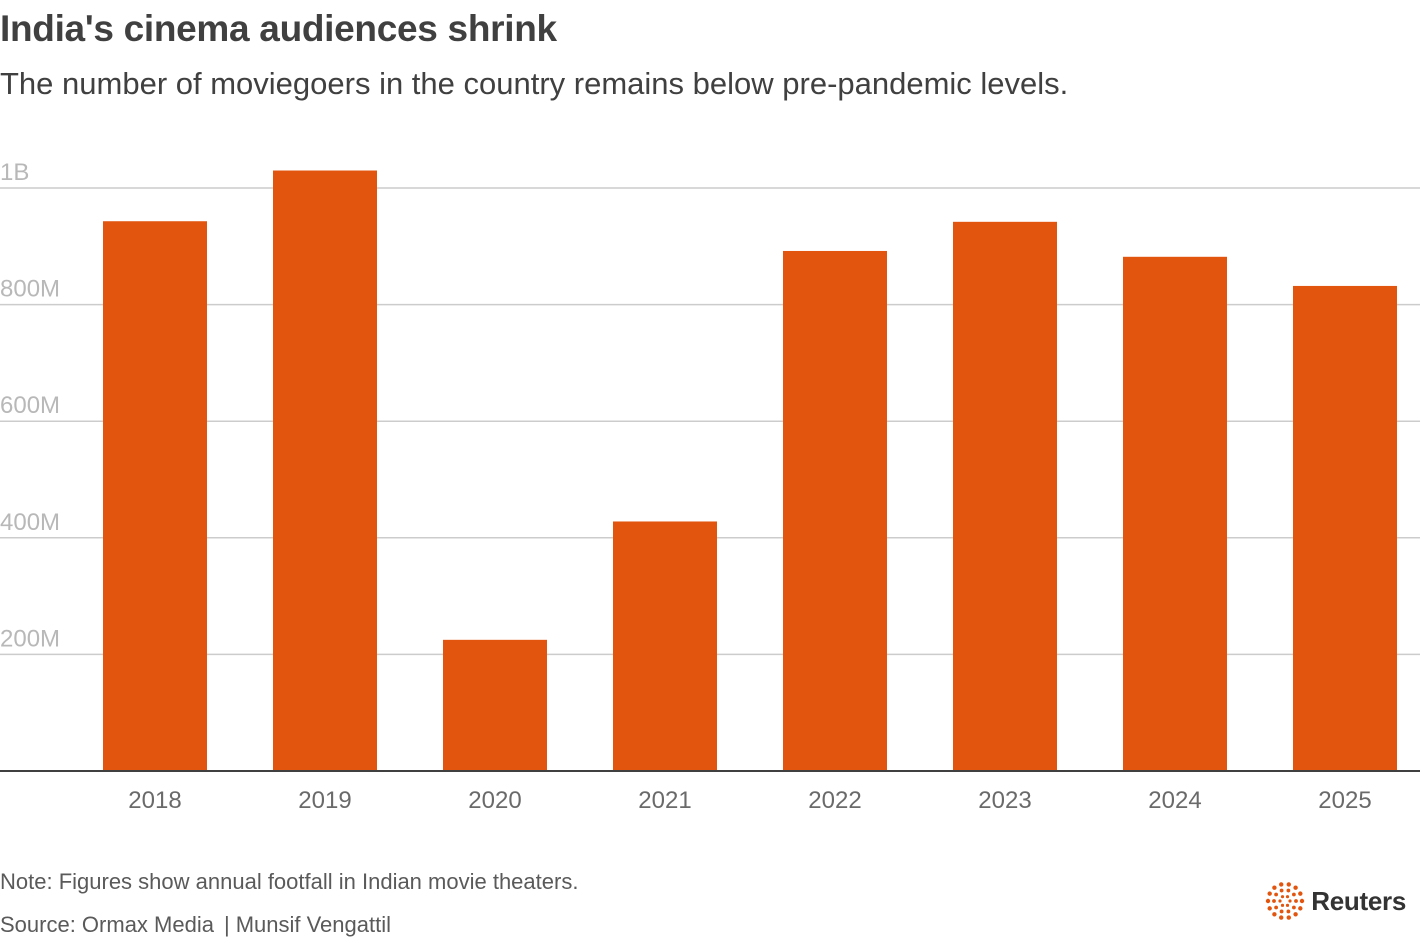  What do you see at coordinates (834, 800) in the screenshot?
I see `x-tick-label: 2022` at bounding box center [834, 800].